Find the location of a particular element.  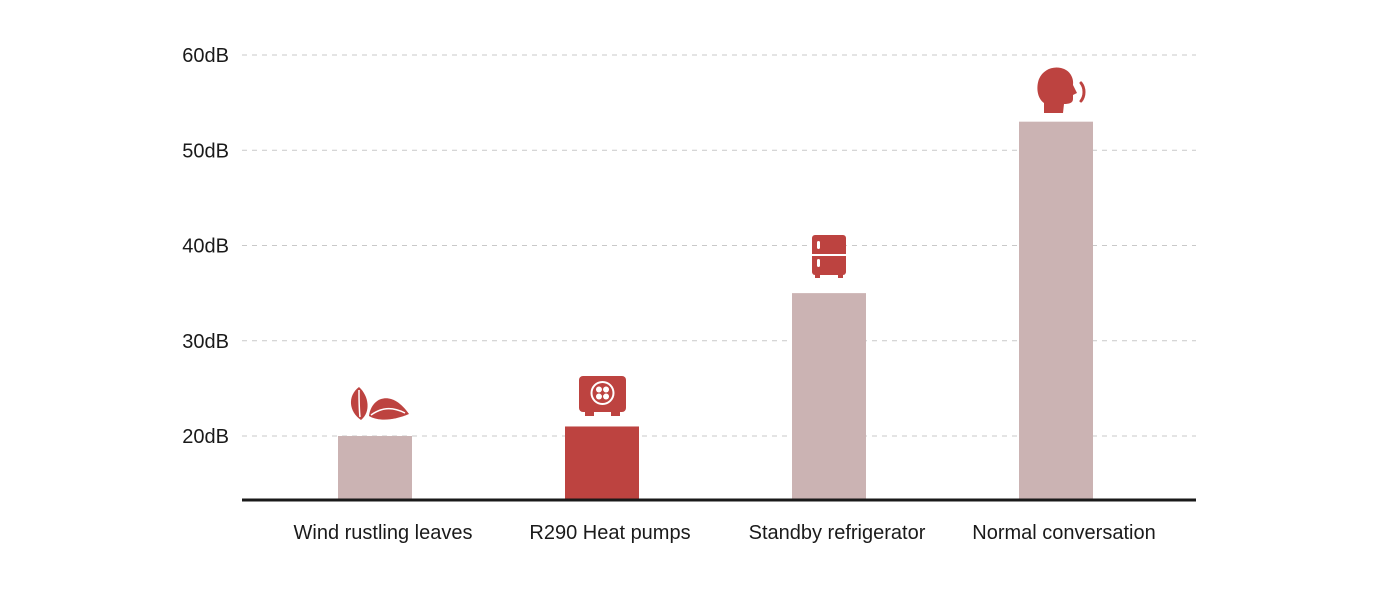

leaves-icon is located at coordinates (379, 403).